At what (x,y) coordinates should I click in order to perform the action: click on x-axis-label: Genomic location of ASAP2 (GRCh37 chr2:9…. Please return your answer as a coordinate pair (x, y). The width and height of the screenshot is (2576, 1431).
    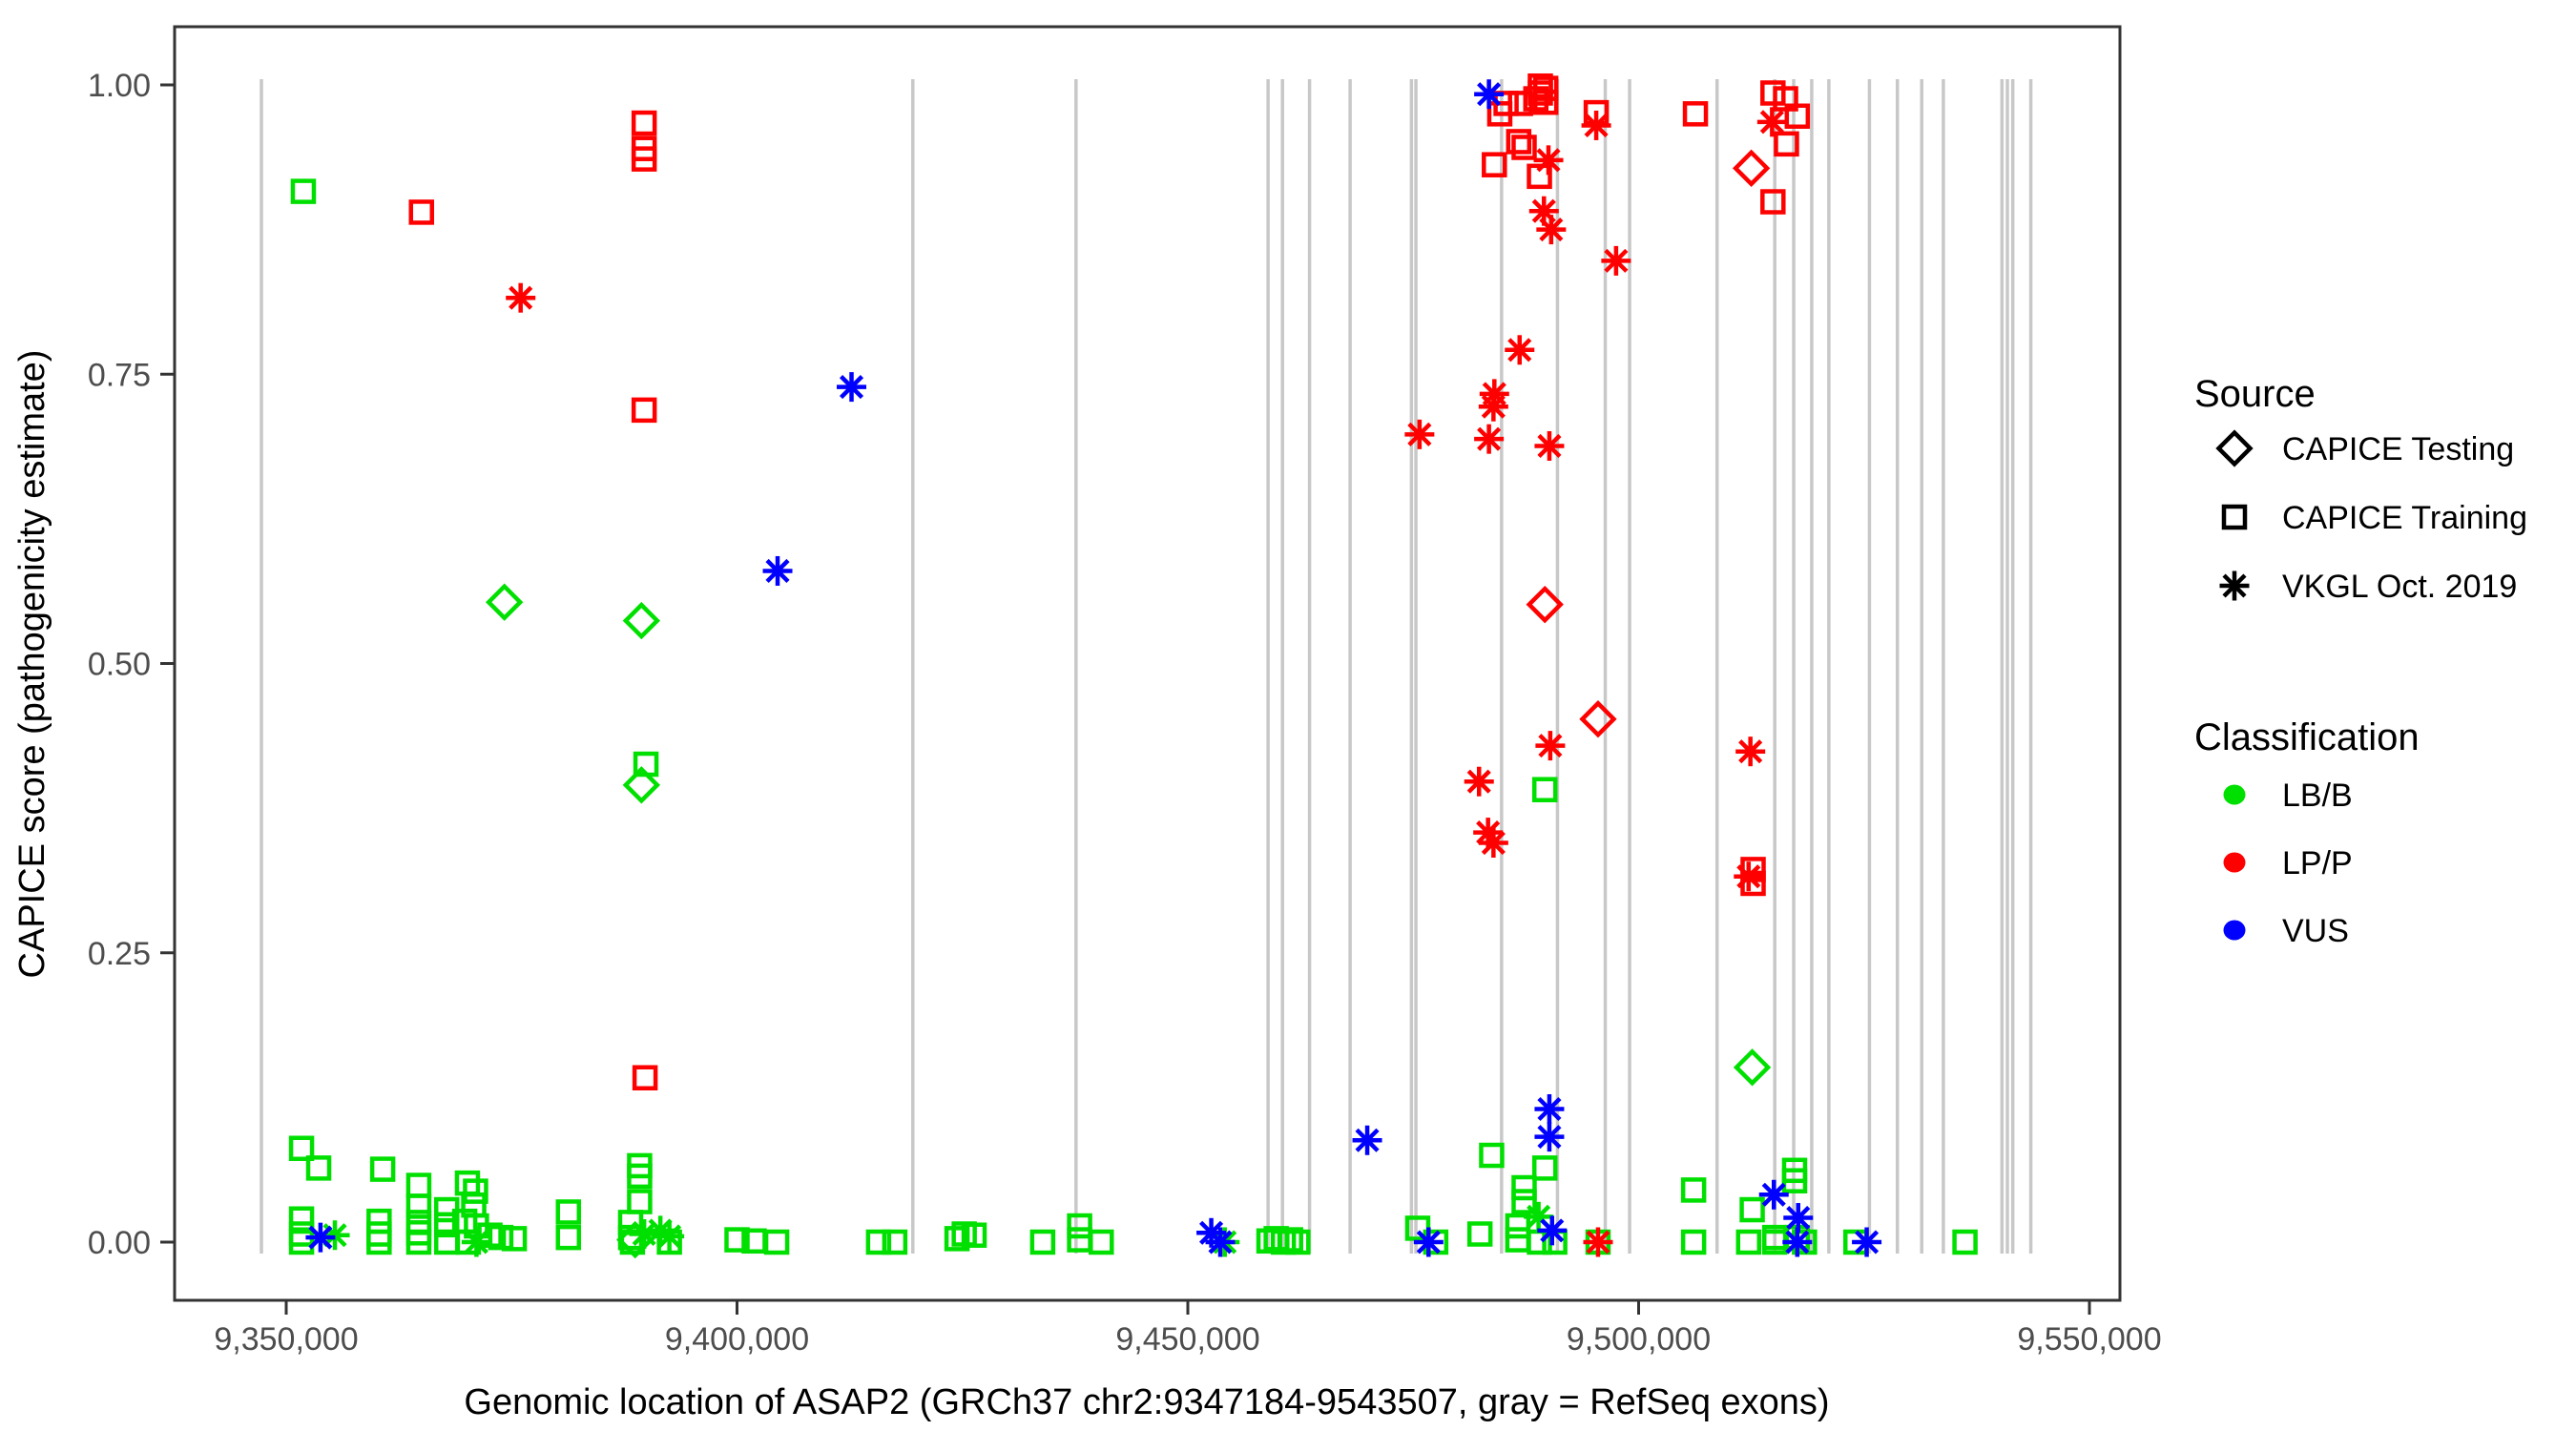
    Looking at the image, I should click on (1146, 1402).